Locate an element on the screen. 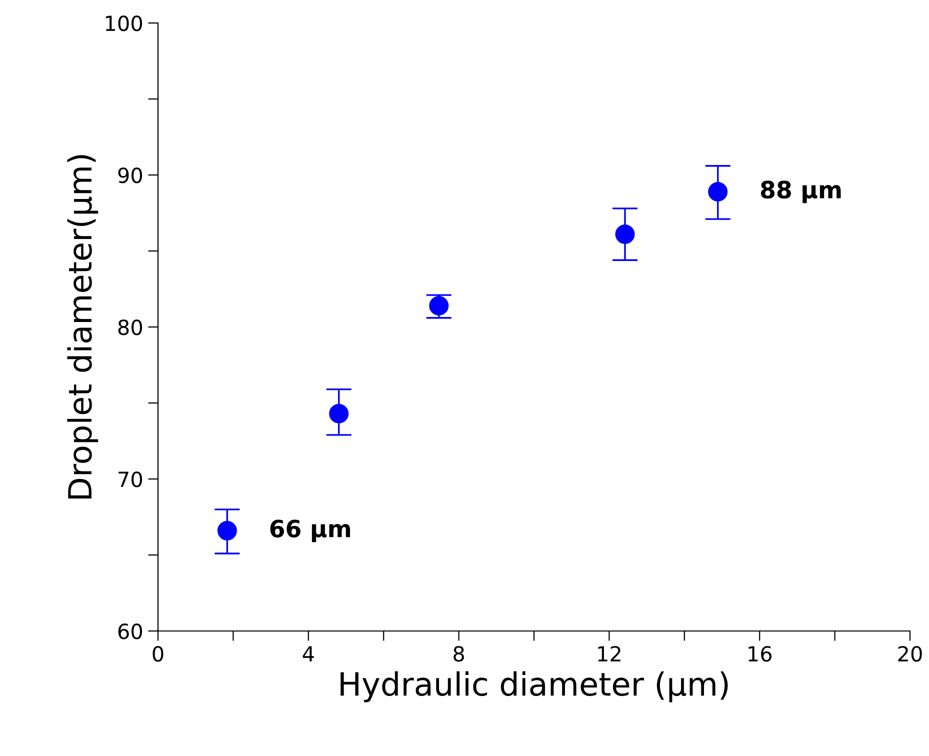 This screenshot has width=929, height=756. y-tick-label: 60 is located at coordinates (130, 631).